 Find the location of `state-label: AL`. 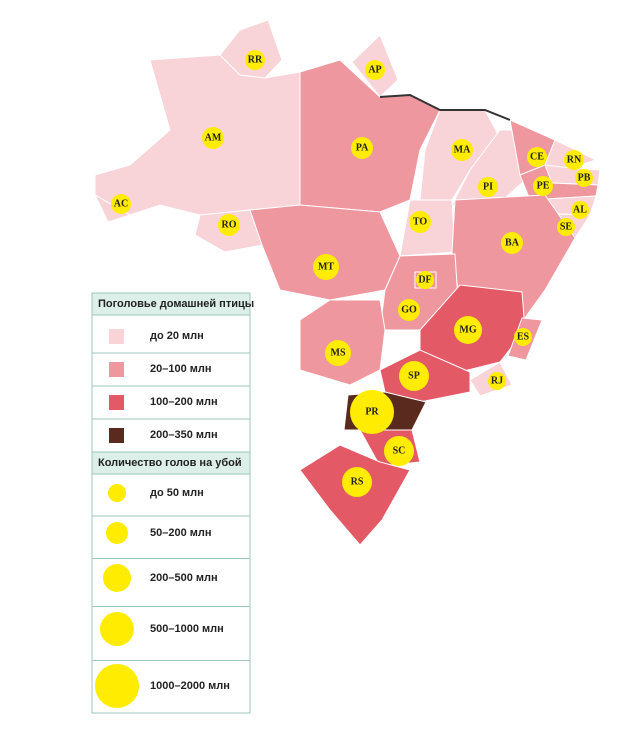

state-label: AL is located at coordinates (580, 210).